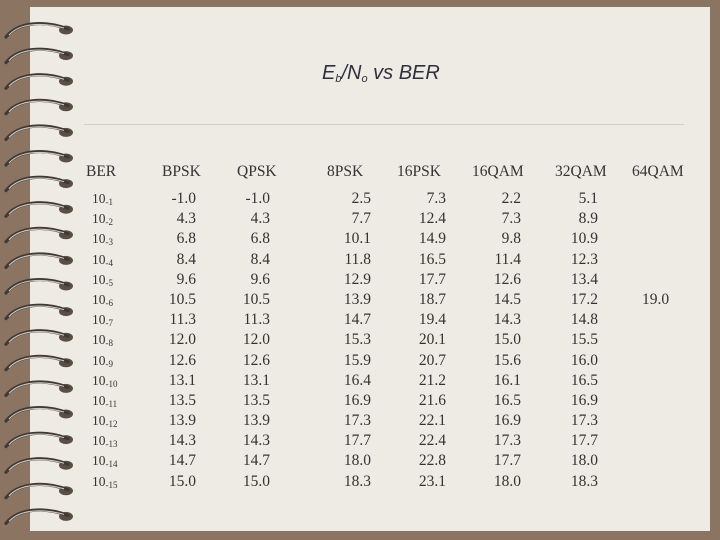 The width and height of the screenshot is (720, 540). Describe the element at coordinates (357, 259) in the screenshot. I see `table-cell: 11.8` at that location.